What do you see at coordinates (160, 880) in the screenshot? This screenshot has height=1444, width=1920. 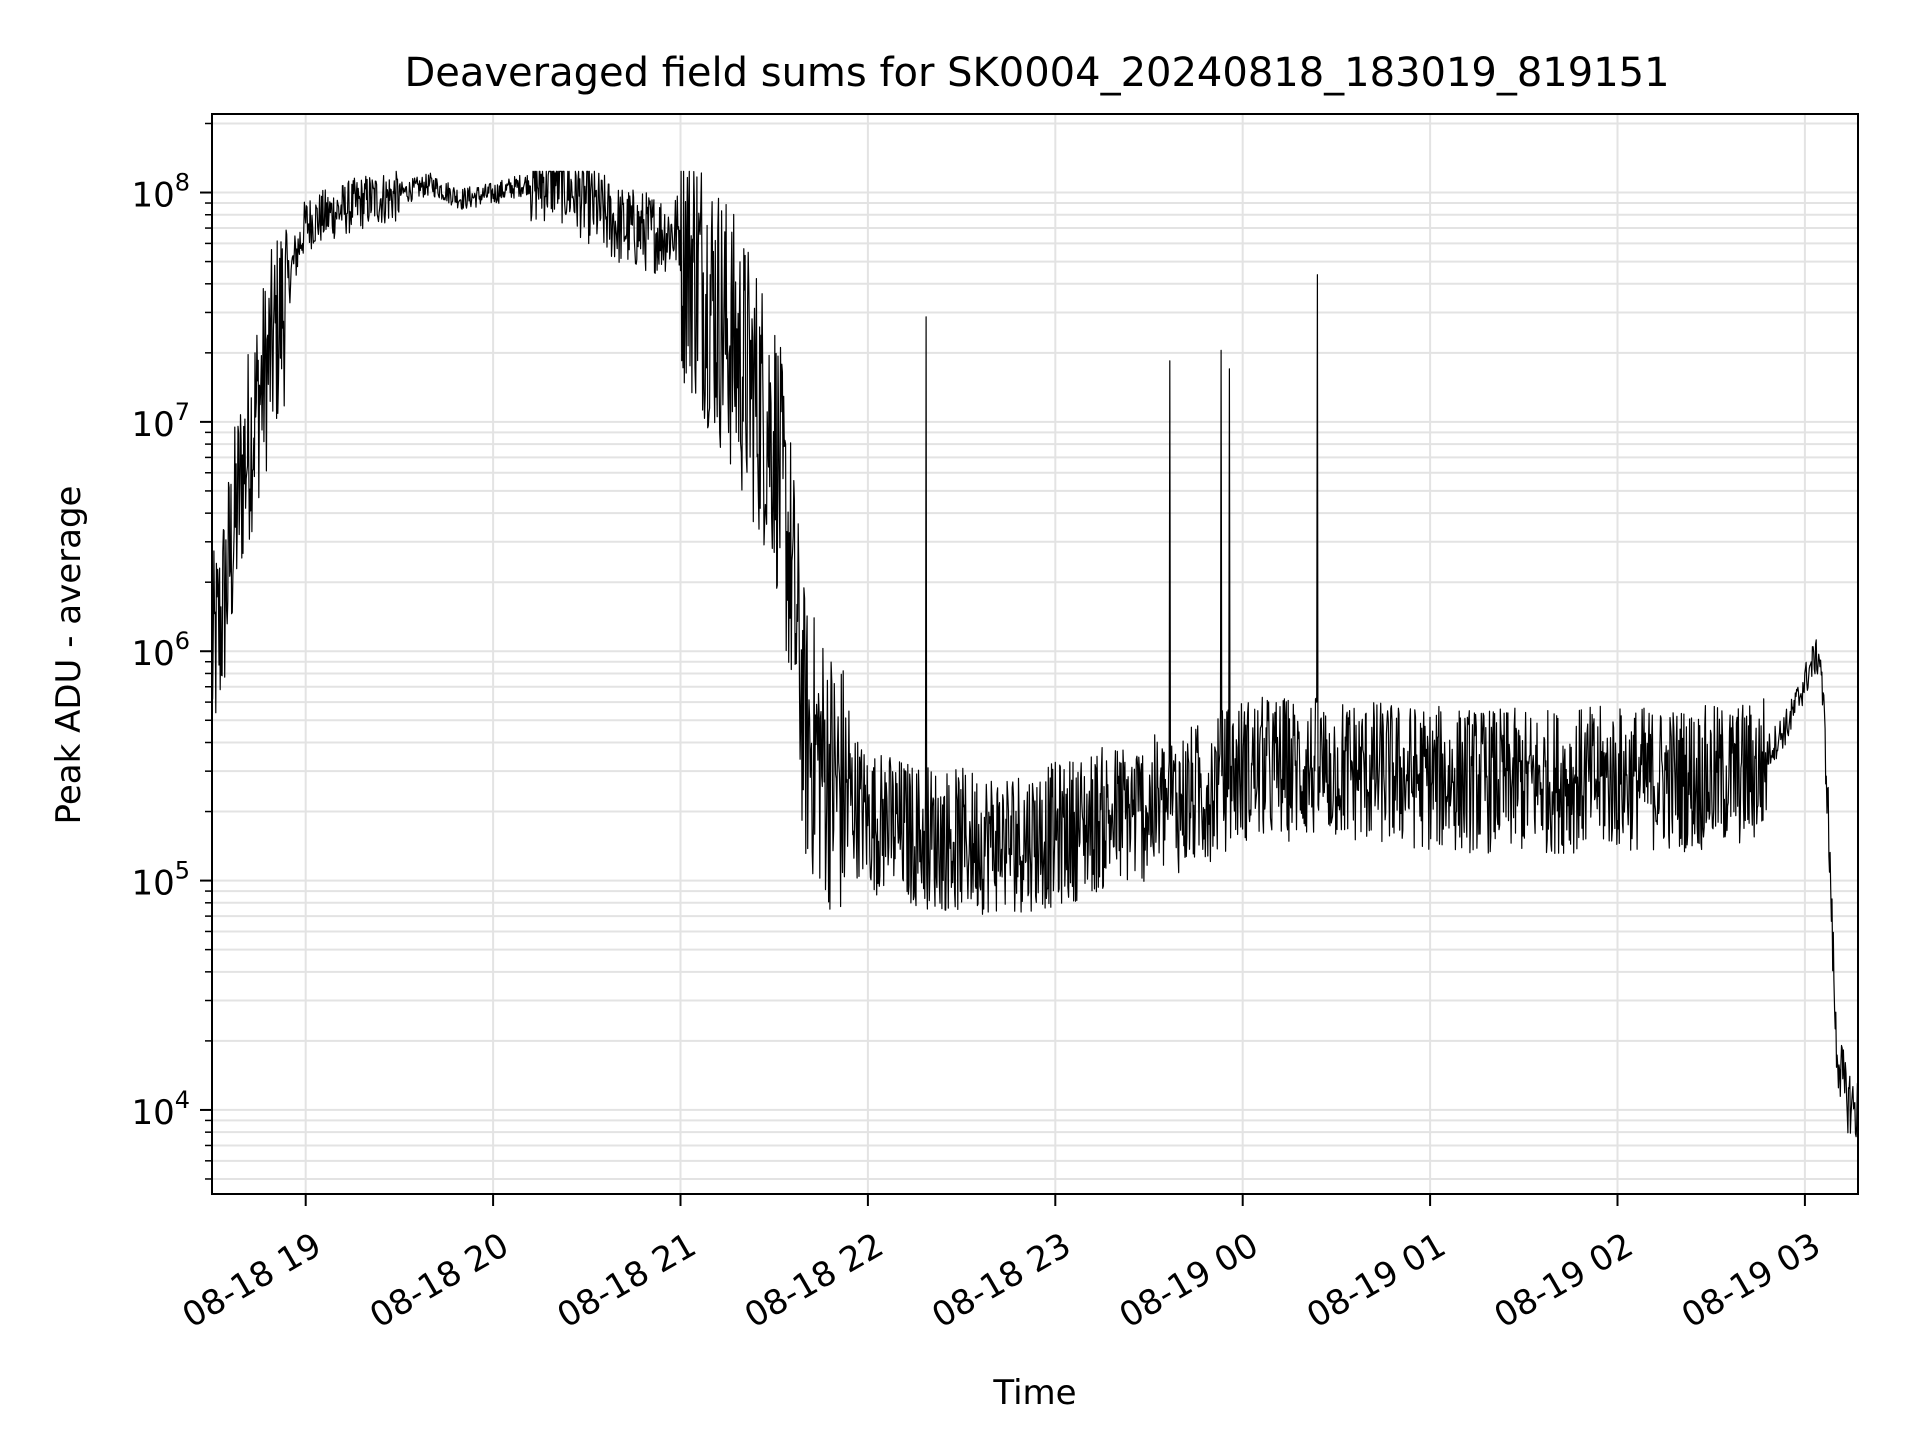 I see `y-tick-label: 10⁵` at bounding box center [160, 880].